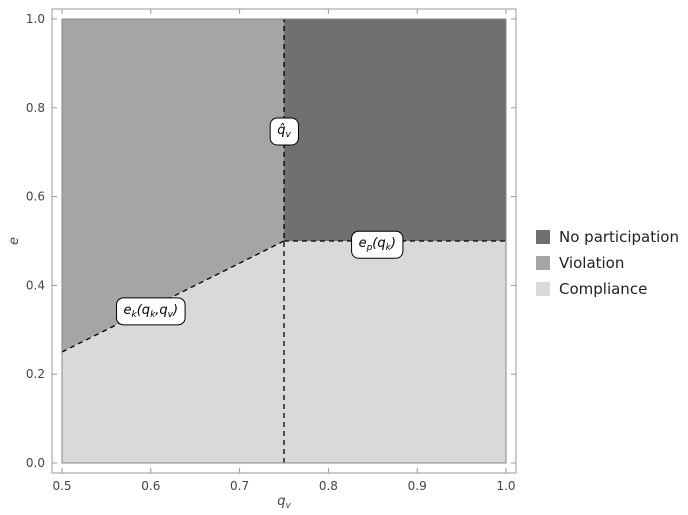 This screenshot has width=688, height=515. What do you see at coordinates (288, 506) in the screenshot?
I see `x-axis-label-sub: v` at bounding box center [288, 506].